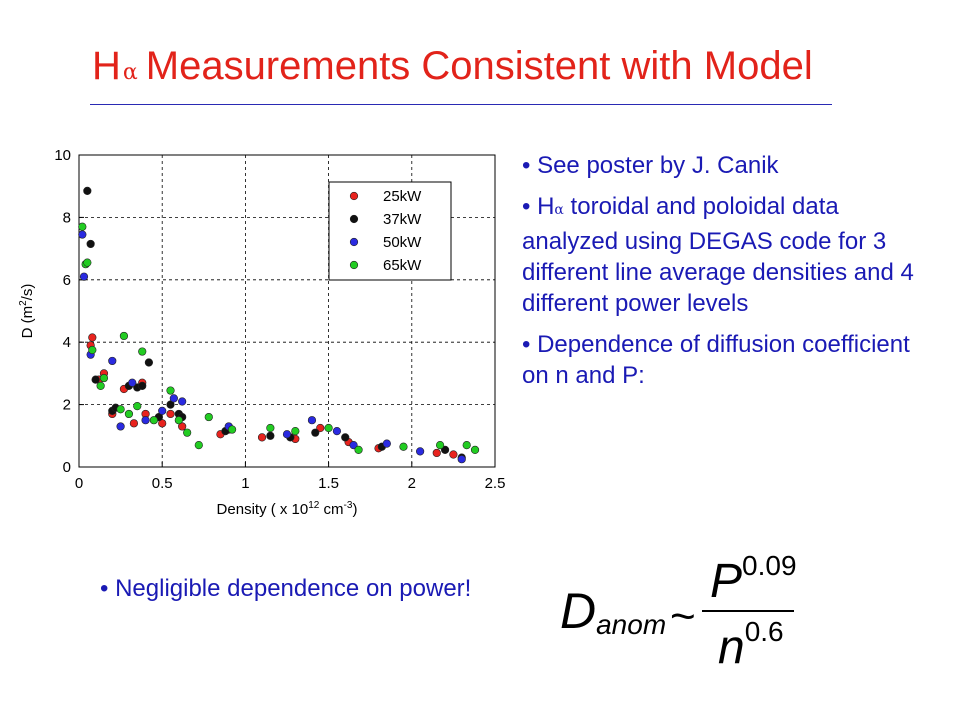 The height and width of the screenshot is (720, 960). Describe the element at coordinates (314, 505) in the screenshot. I see `x-label-exp-1: 12` at that location.